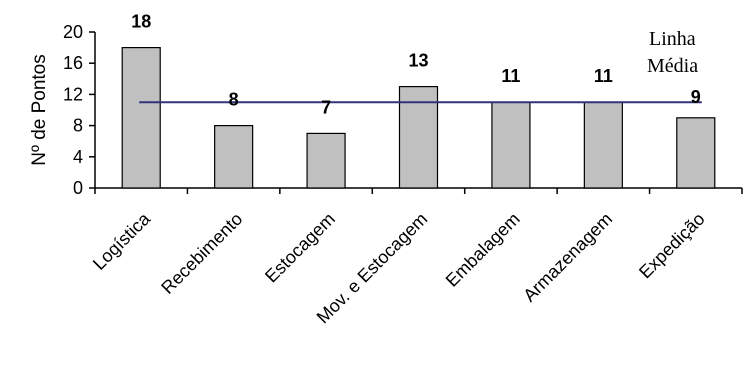 The height and width of the screenshot is (378, 743). Describe the element at coordinates (326, 107) in the screenshot. I see `data-label: 7` at that location.